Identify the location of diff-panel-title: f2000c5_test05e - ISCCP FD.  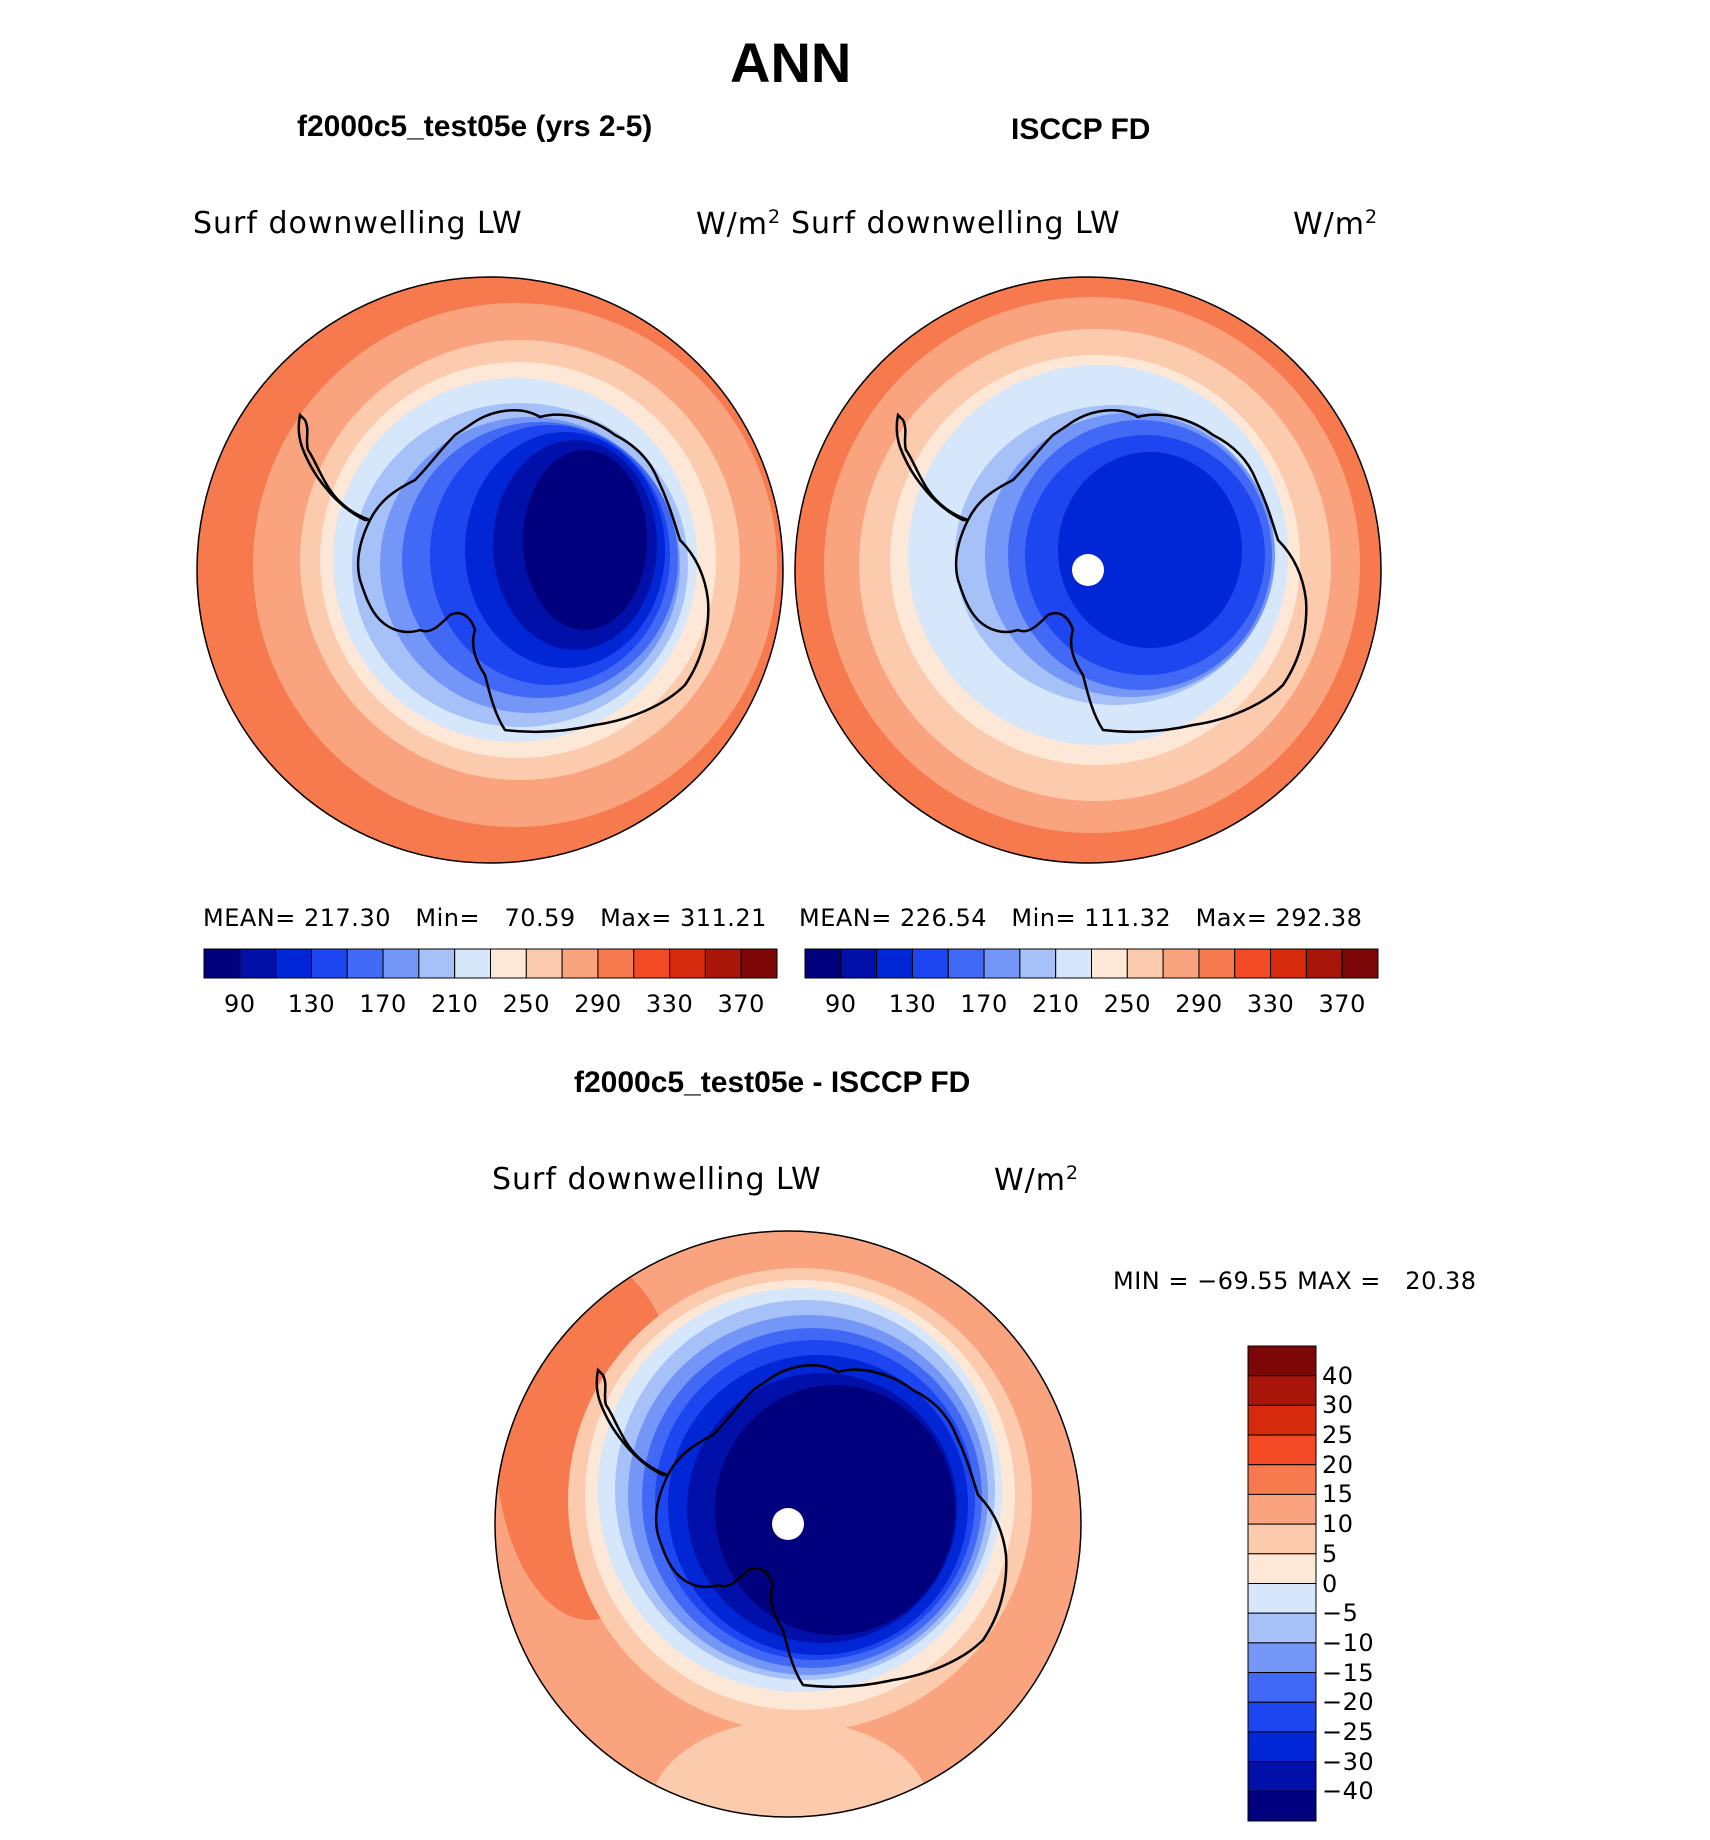
(772, 1082).